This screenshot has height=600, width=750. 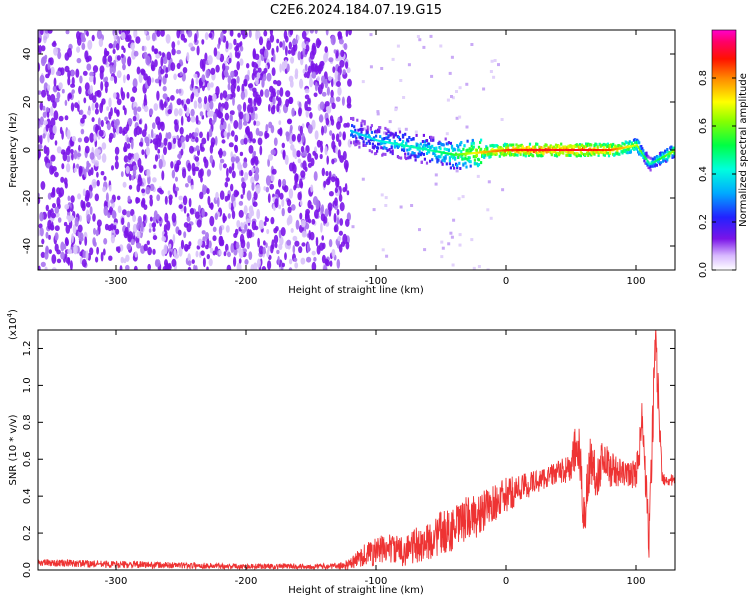 What do you see at coordinates (356, 290) in the screenshot?
I see `spectrum-x-axis-label: Height of straight line (km)` at bounding box center [356, 290].